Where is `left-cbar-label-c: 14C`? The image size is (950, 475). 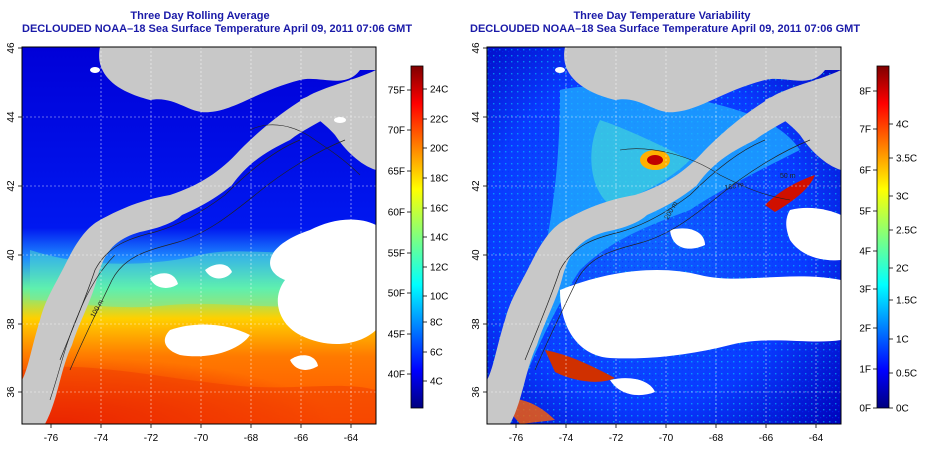 left-cbar-label-c: 14C is located at coordinates (439, 238).